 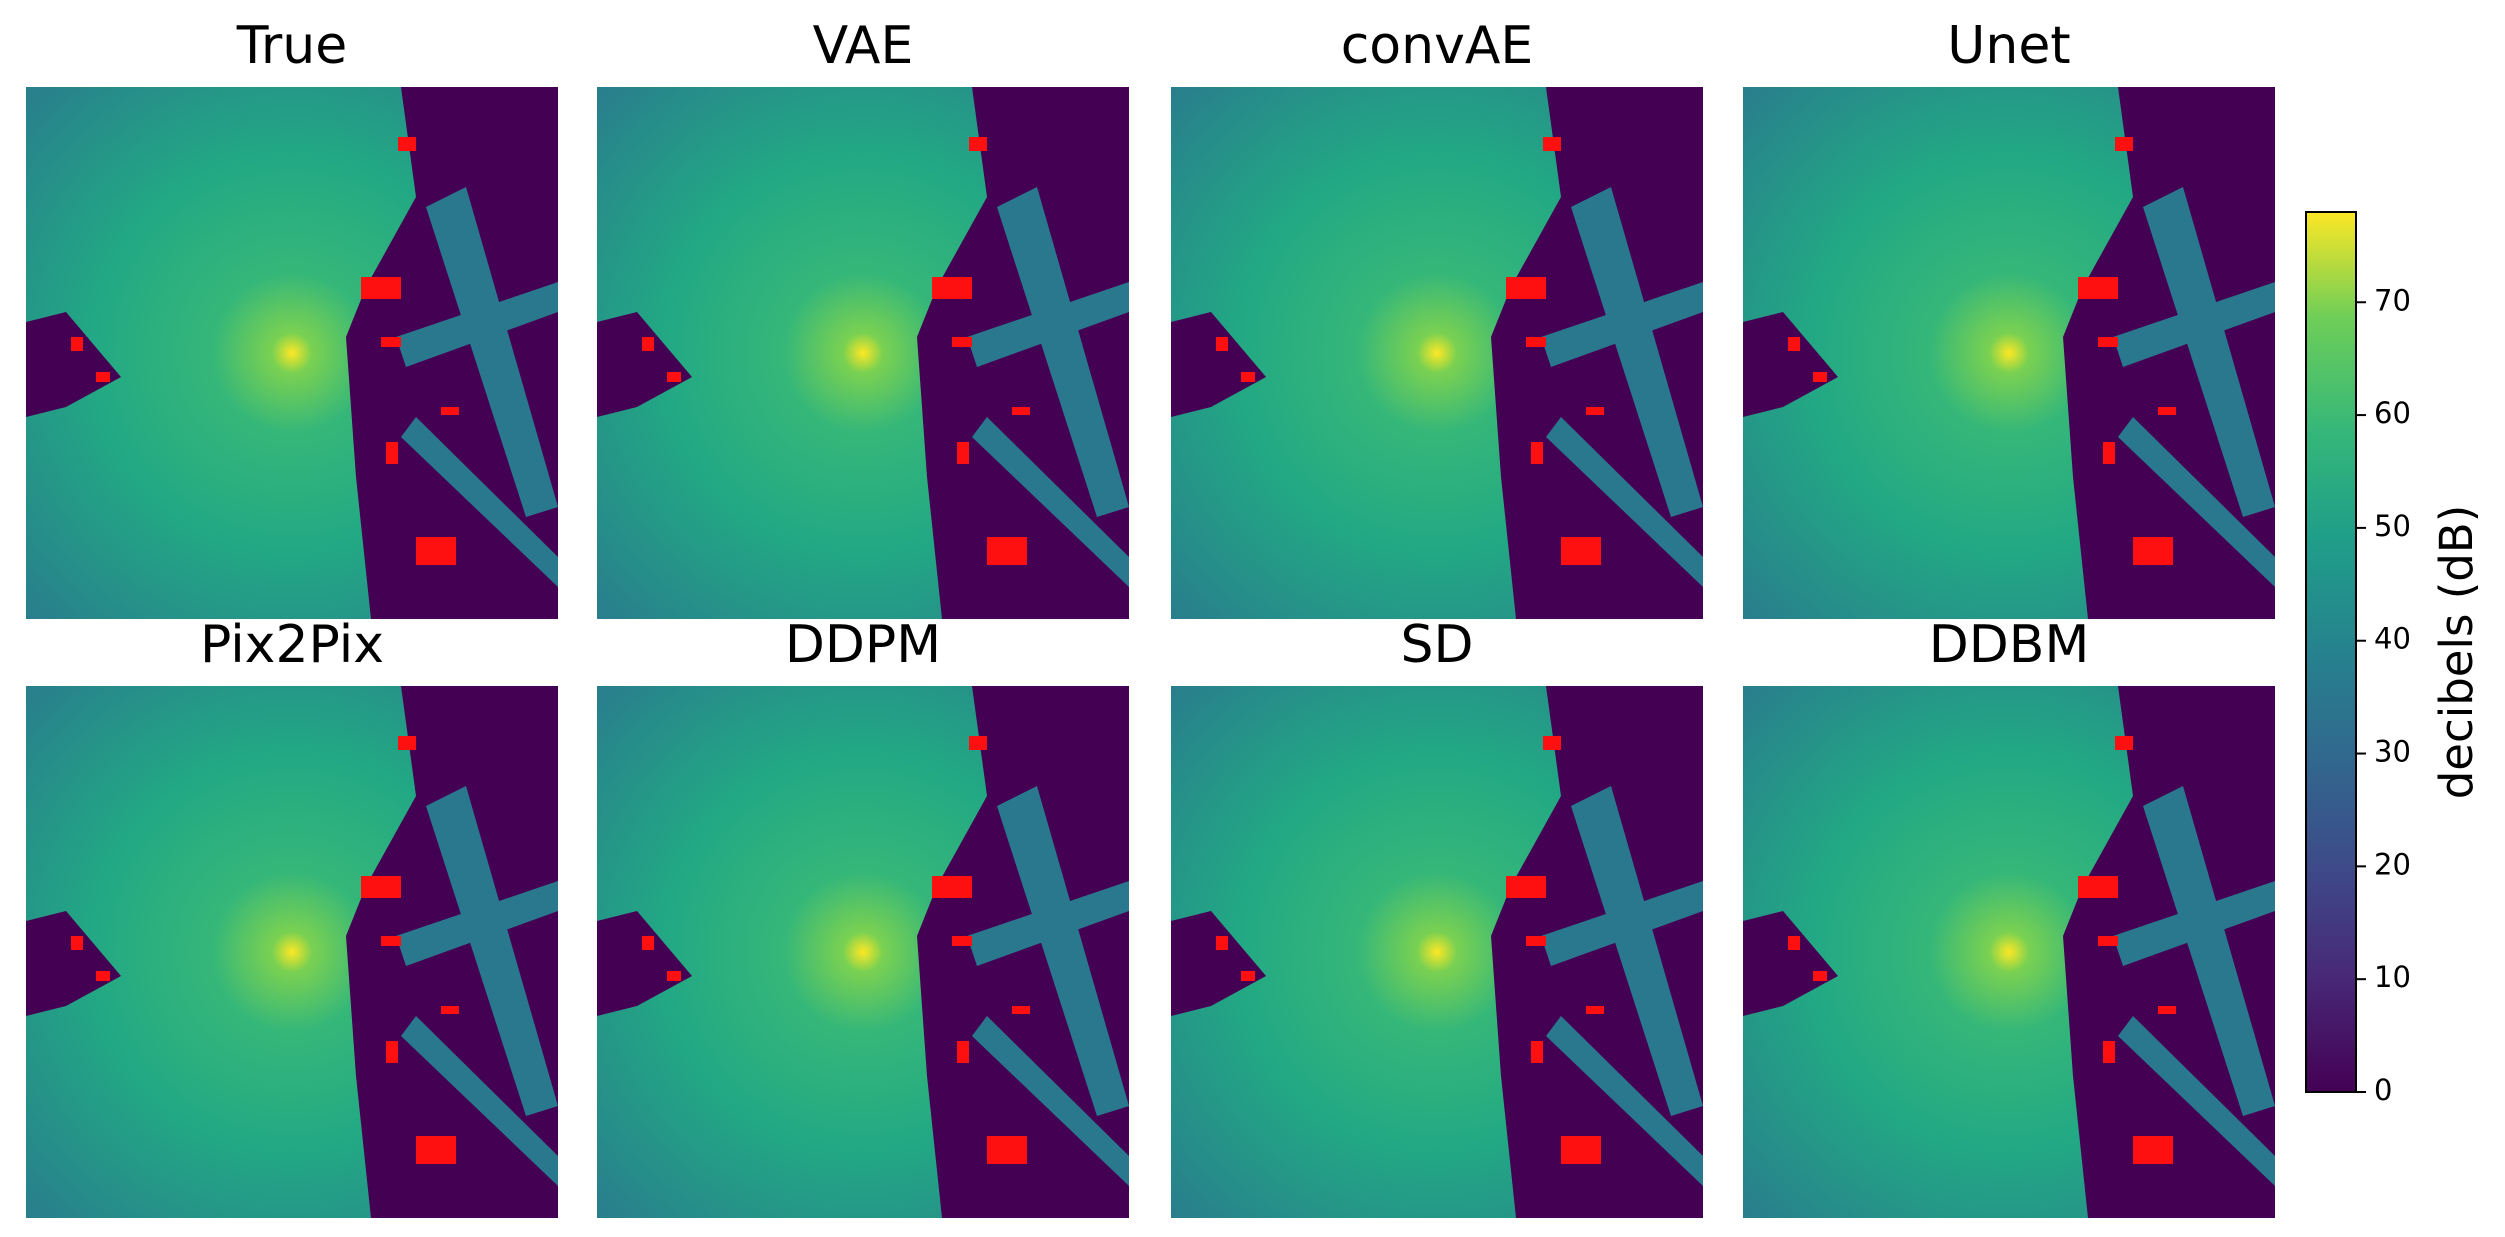 What do you see at coordinates (2392, 752) in the screenshot?
I see `tick-label: 30` at bounding box center [2392, 752].